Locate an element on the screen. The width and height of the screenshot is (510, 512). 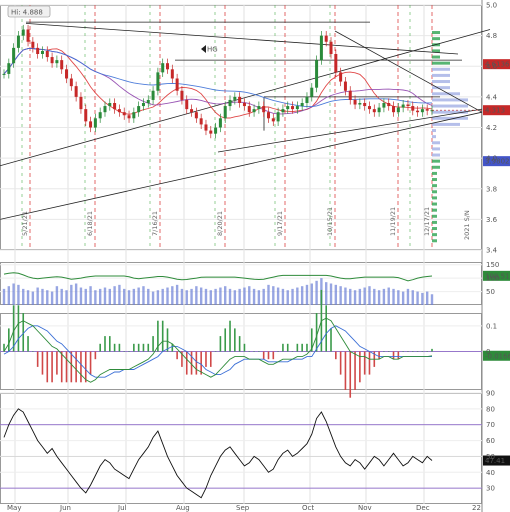
profile-high-tag: 4.6136 is located at coordinates (497, 65).